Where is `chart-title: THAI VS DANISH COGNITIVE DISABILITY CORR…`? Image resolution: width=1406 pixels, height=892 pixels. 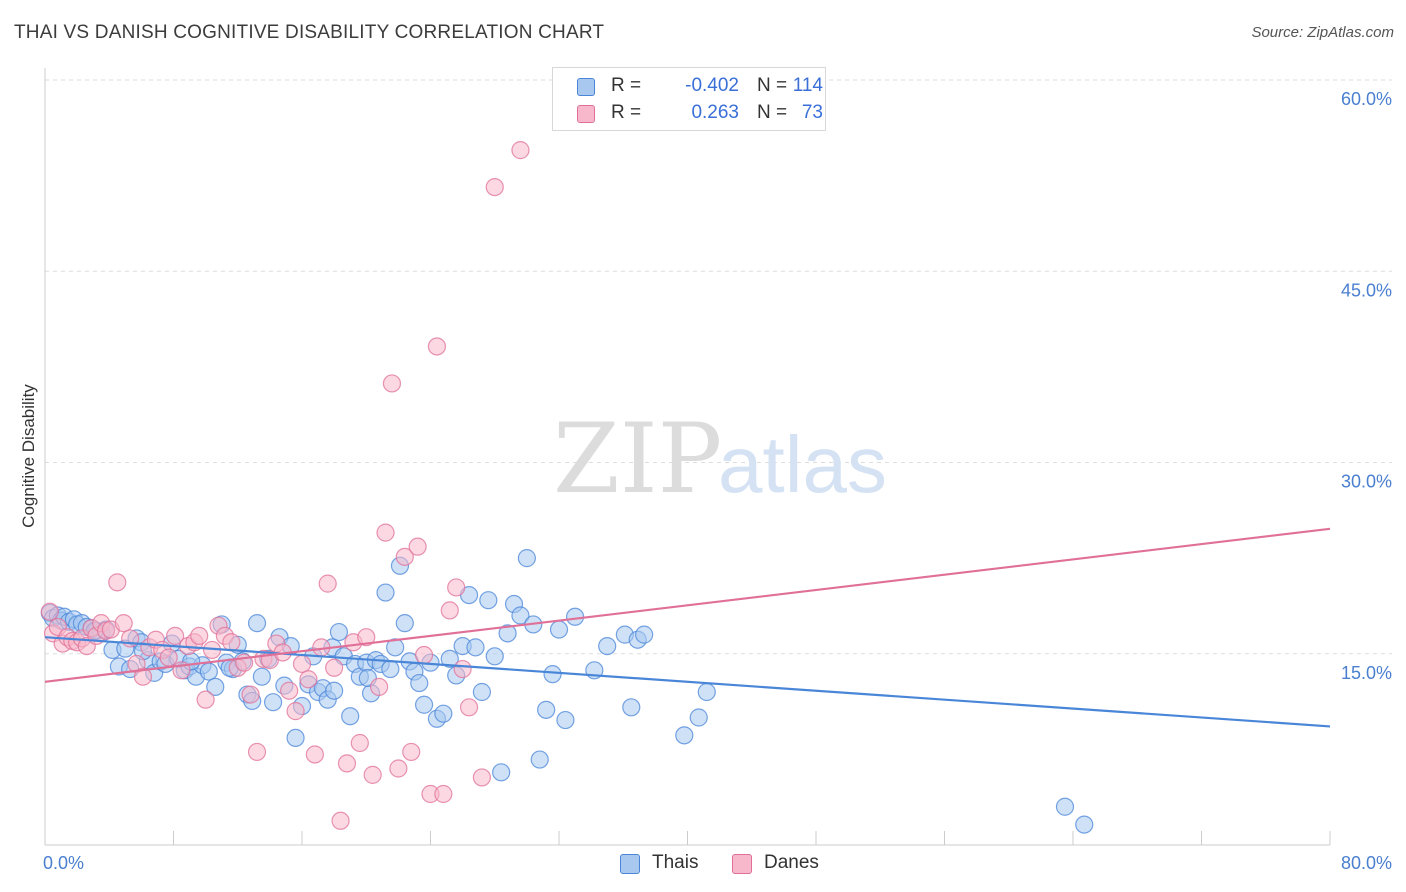 chart-title: THAI VS DANISH COGNITIVE DISABILITY CORR… is located at coordinates (309, 32).